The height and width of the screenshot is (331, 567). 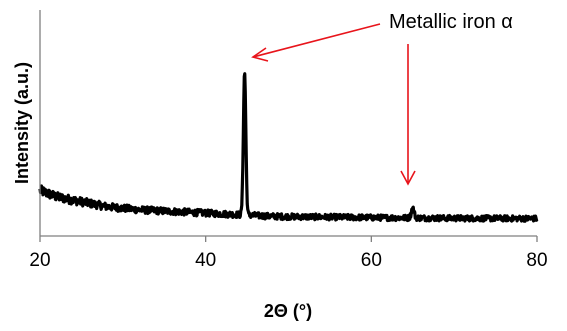 What do you see at coordinates (536, 260) in the screenshot?
I see `x-tick-label-80: 80` at bounding box center [536, 260].